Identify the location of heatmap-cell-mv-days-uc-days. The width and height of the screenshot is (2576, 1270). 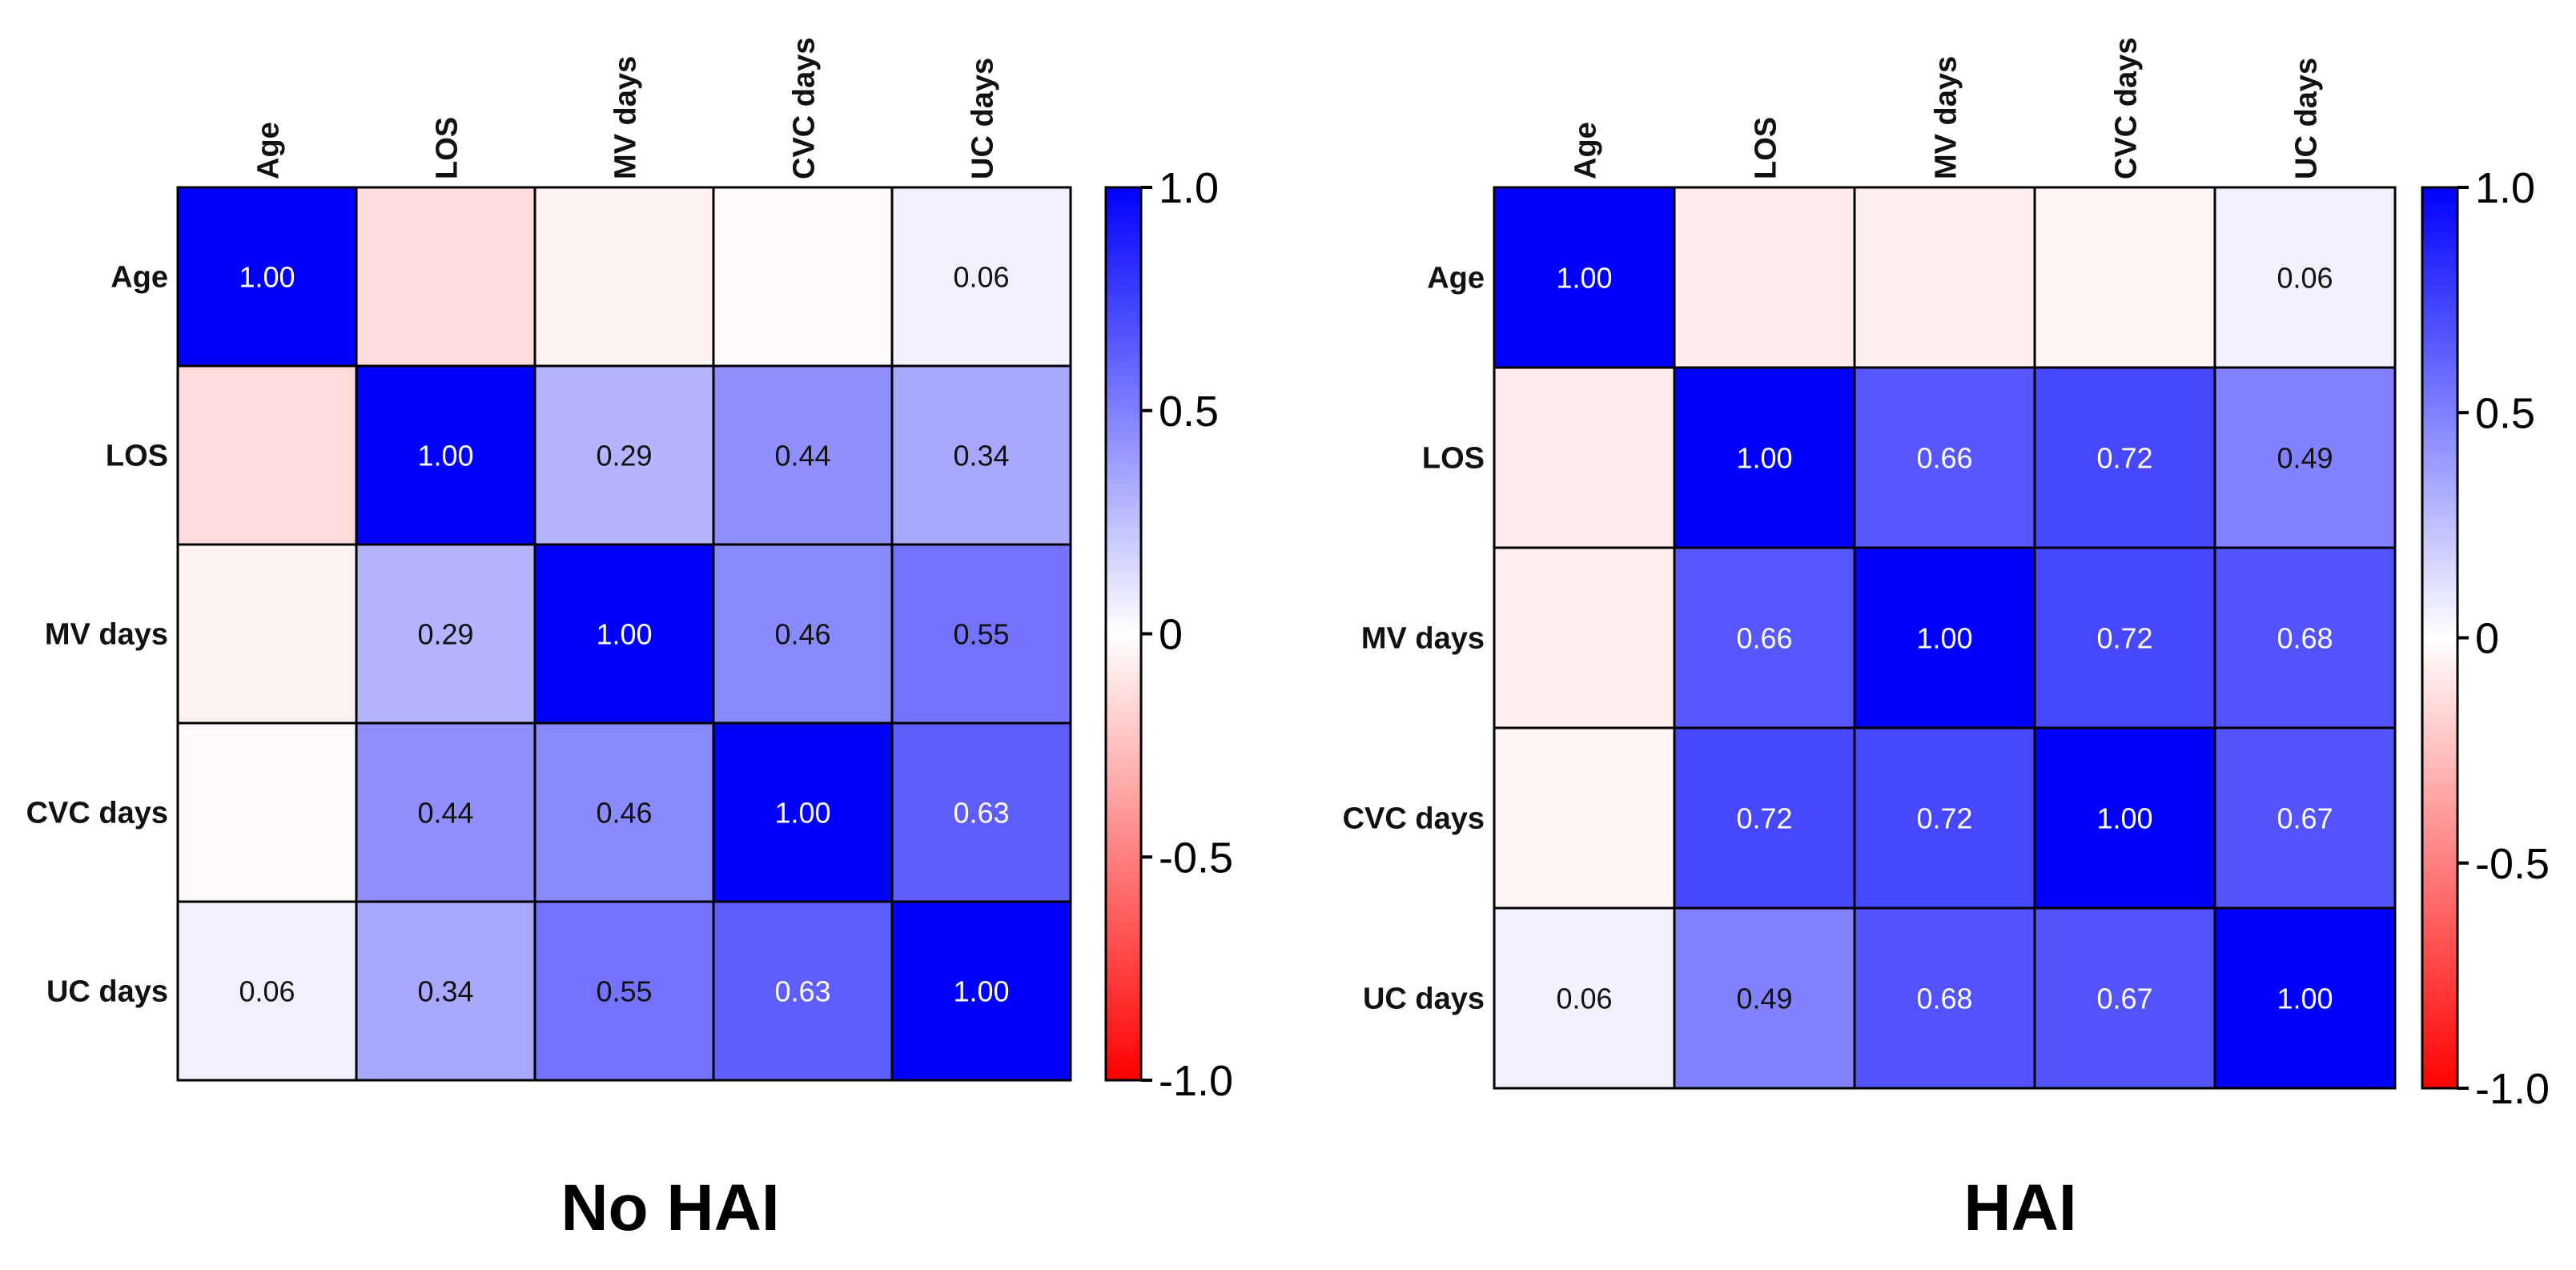
(2305, 637).